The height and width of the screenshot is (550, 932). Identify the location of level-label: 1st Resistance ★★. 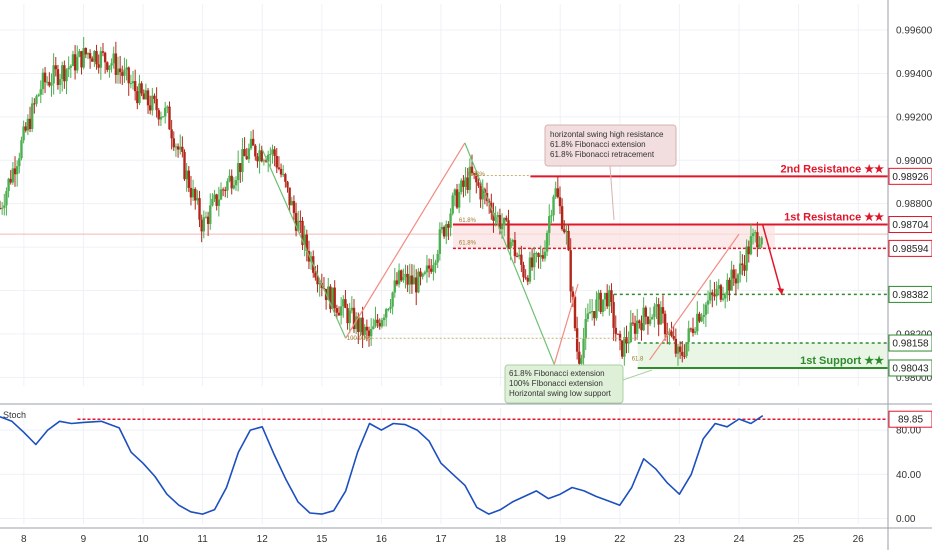
(834, 218).